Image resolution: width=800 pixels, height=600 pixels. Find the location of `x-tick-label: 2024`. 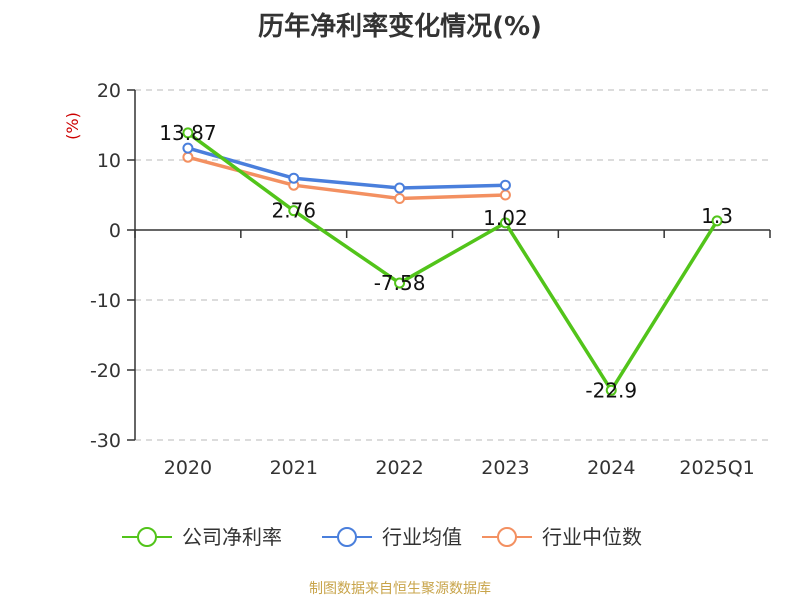

x-tick-label: 2024 is located at coordinates (611, 468).